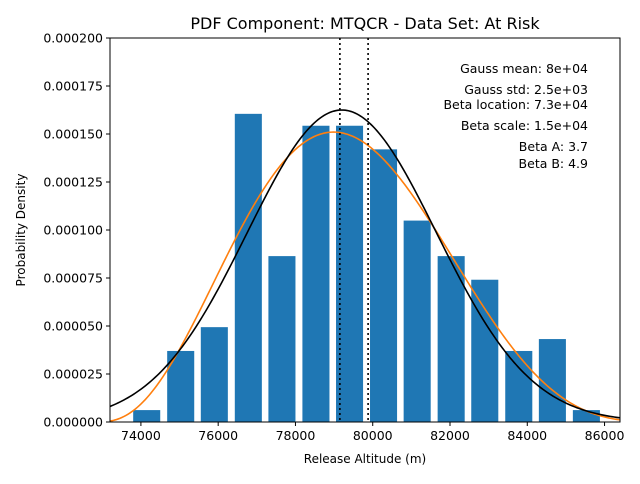  Describe the element at coordinates (365, 23) in the screenshot. I see `chart-title: PDF Component: MTQCR - Data Set: At Risk` at that location.